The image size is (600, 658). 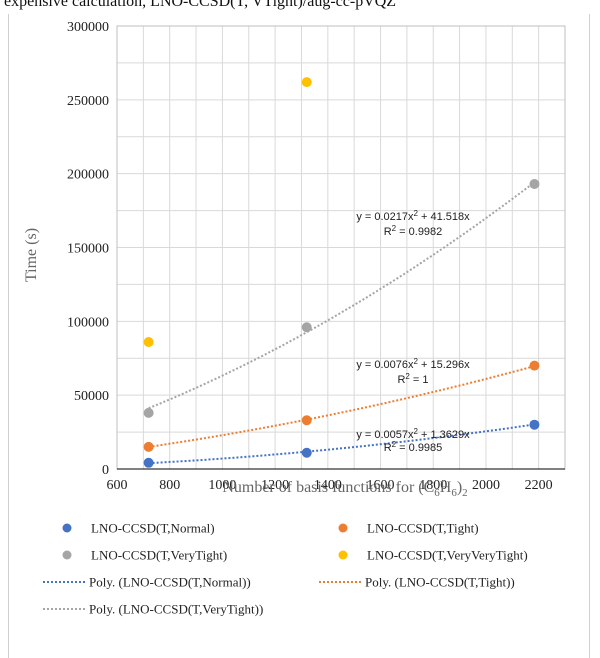 I want to click on trendline-equation: y = 0.0217x2 + 41.518x, so click(x=413, y=216).